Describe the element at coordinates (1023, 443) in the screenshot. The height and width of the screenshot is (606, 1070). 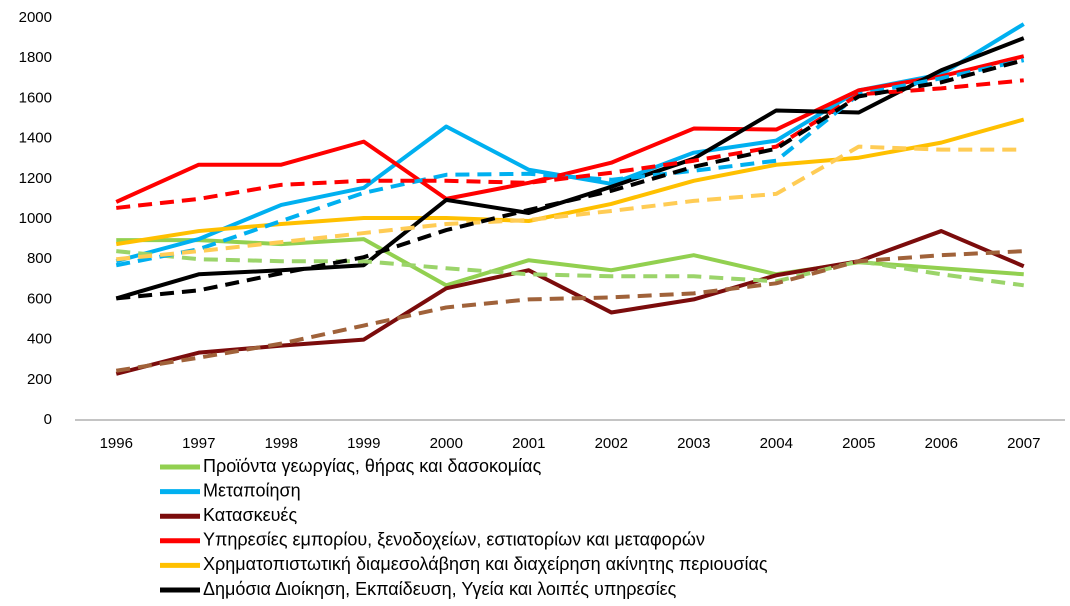
I see `x-tick-label: 2007` at that location.